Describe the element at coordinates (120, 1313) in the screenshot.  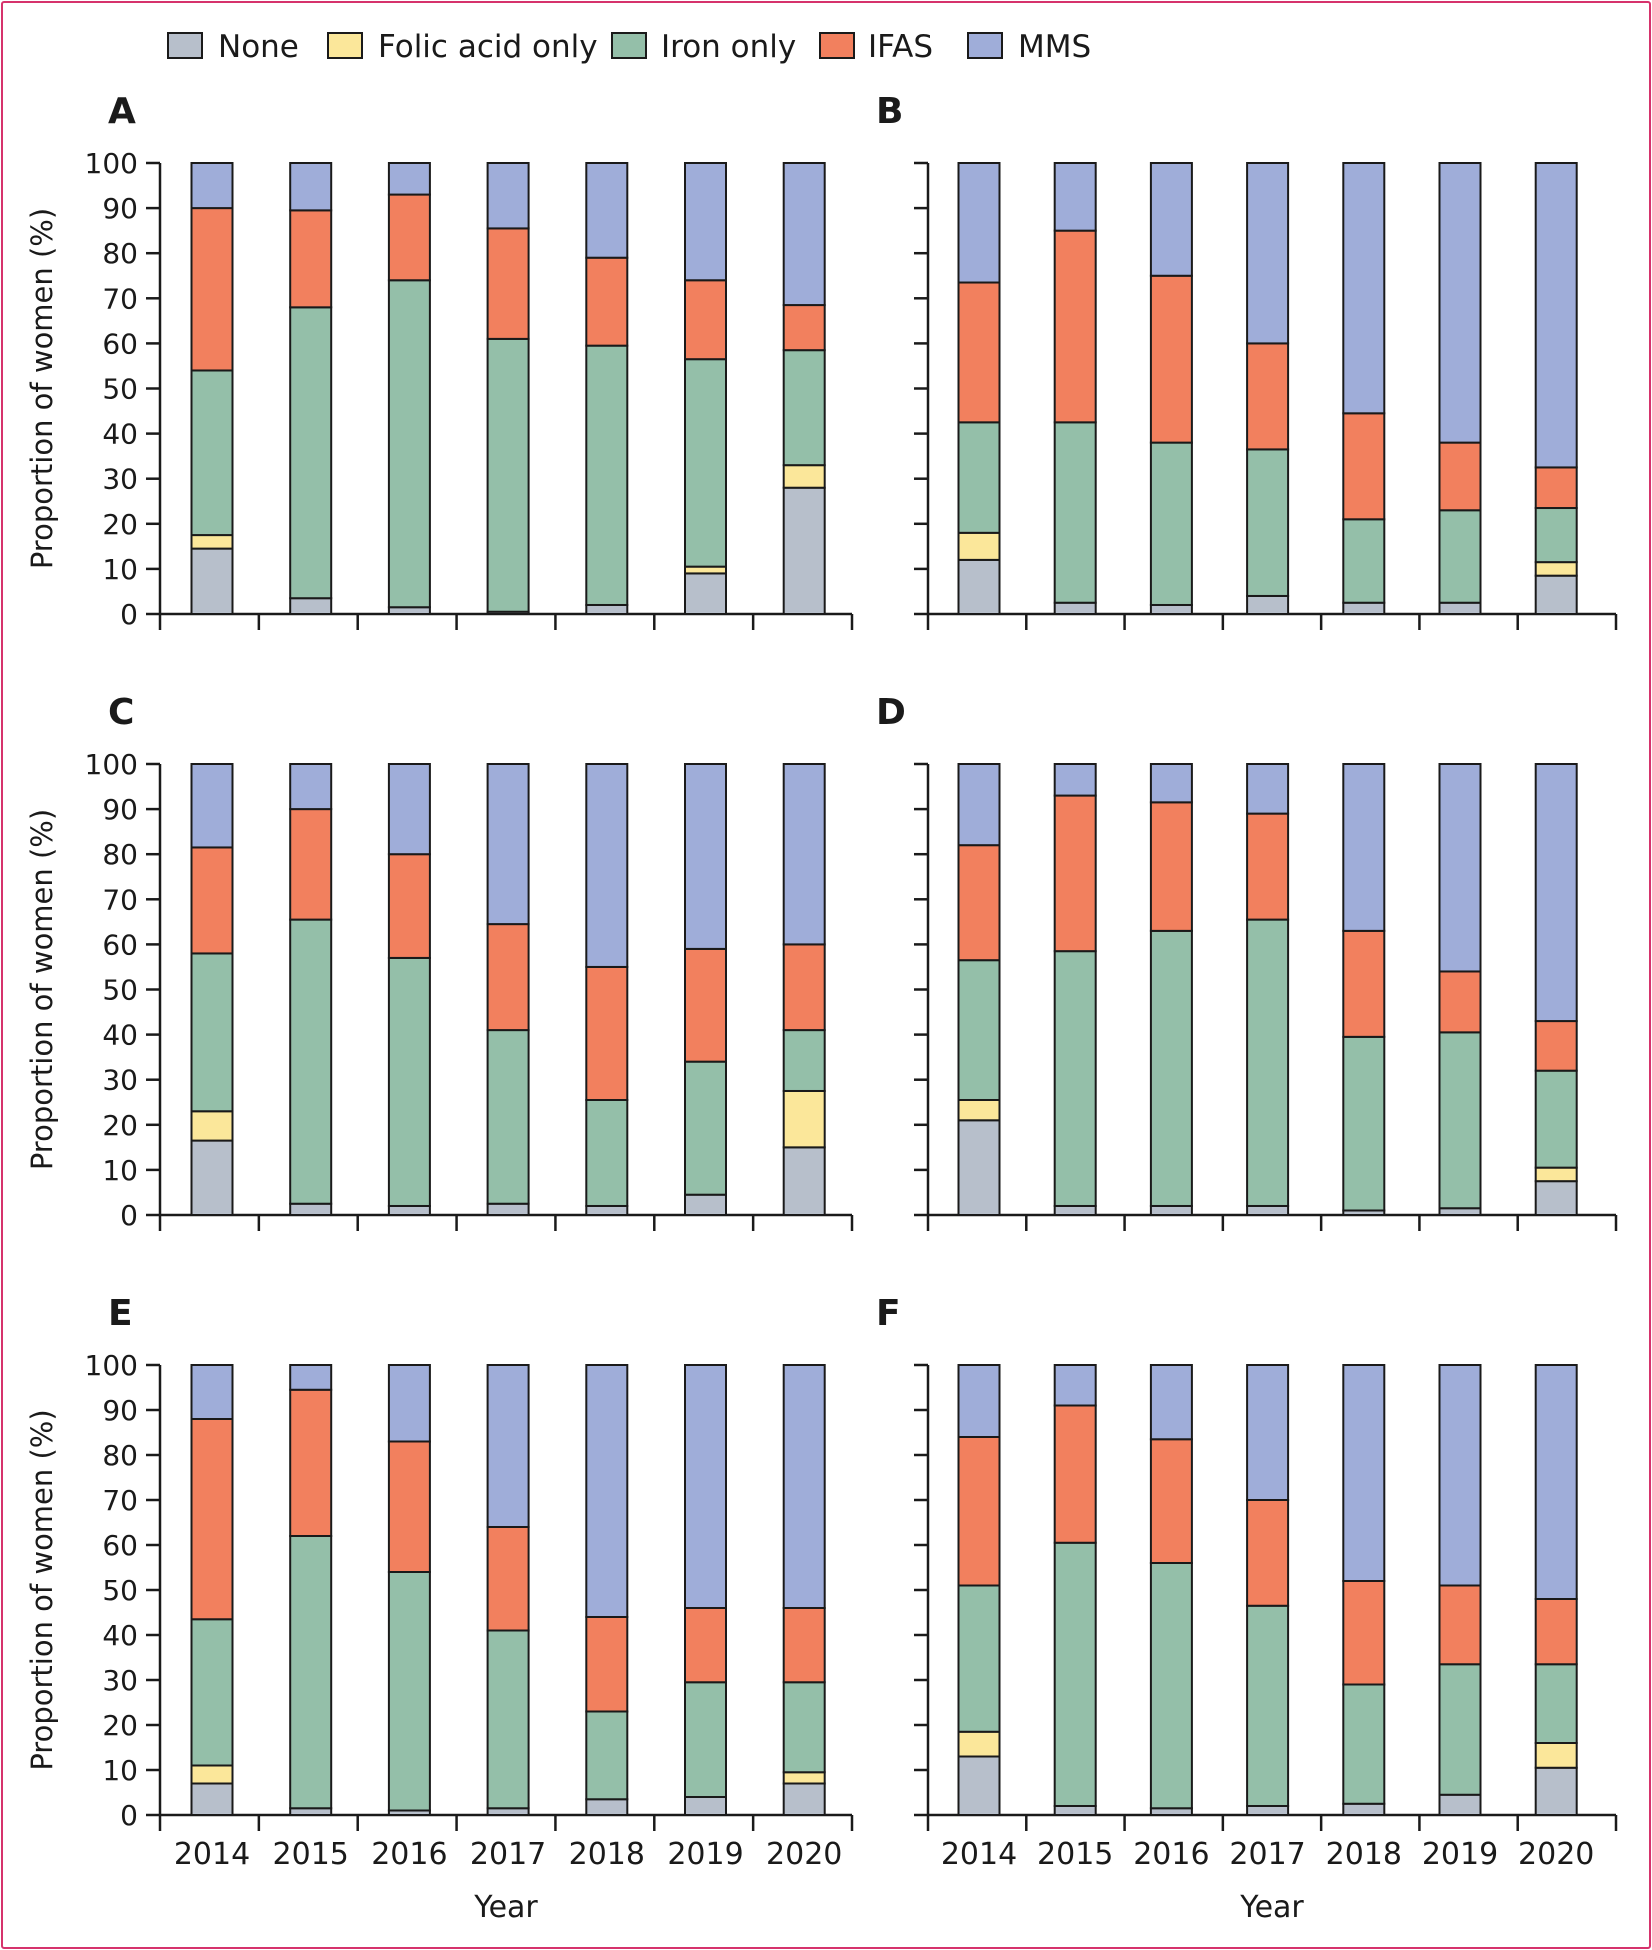
I see `panel-label: E` at that location.